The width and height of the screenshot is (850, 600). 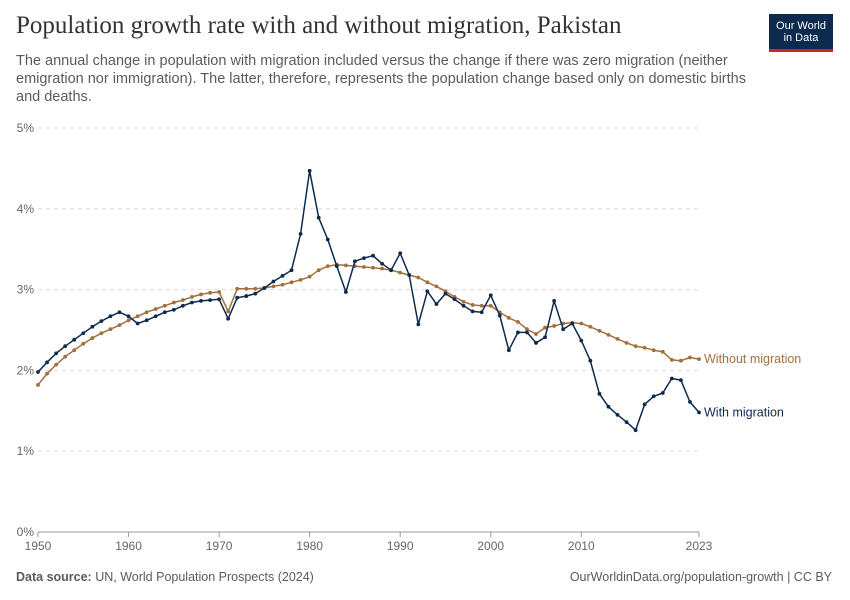 What do you see at coordinates (38, 546) in the screenshot?
I see `x-tick-label: 1950` at bounding box center [38, 546].